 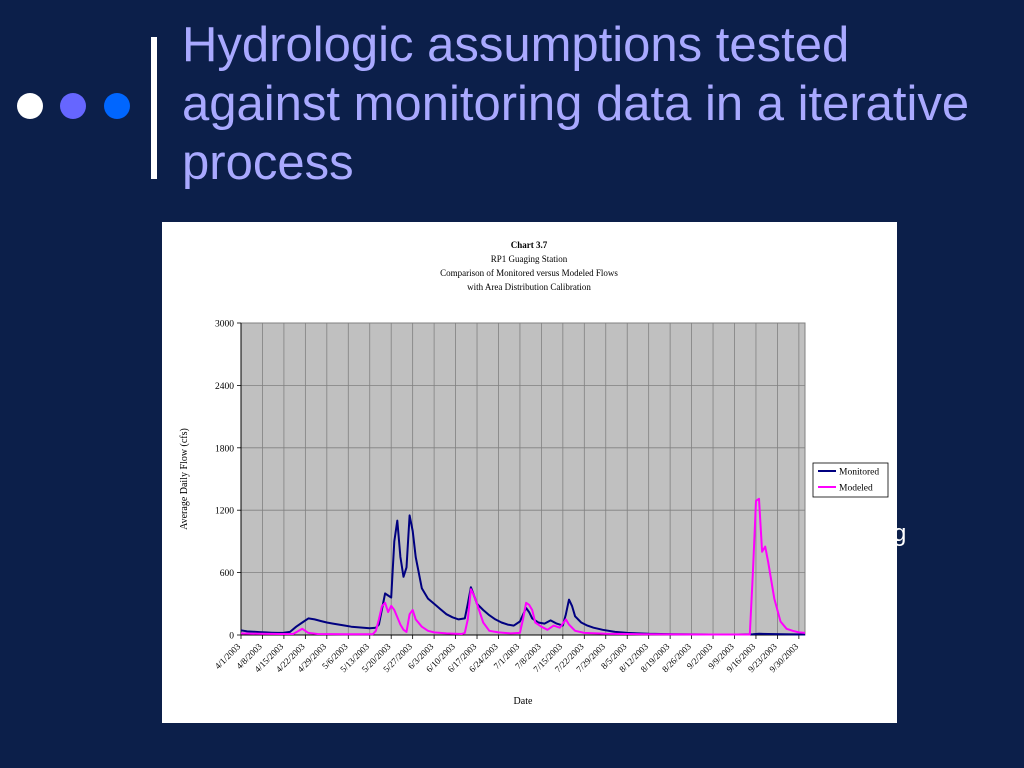 What do you see at coordinates (154, 108) in the screenshot?
I see `title-divider` at bounding box center [154, 108].